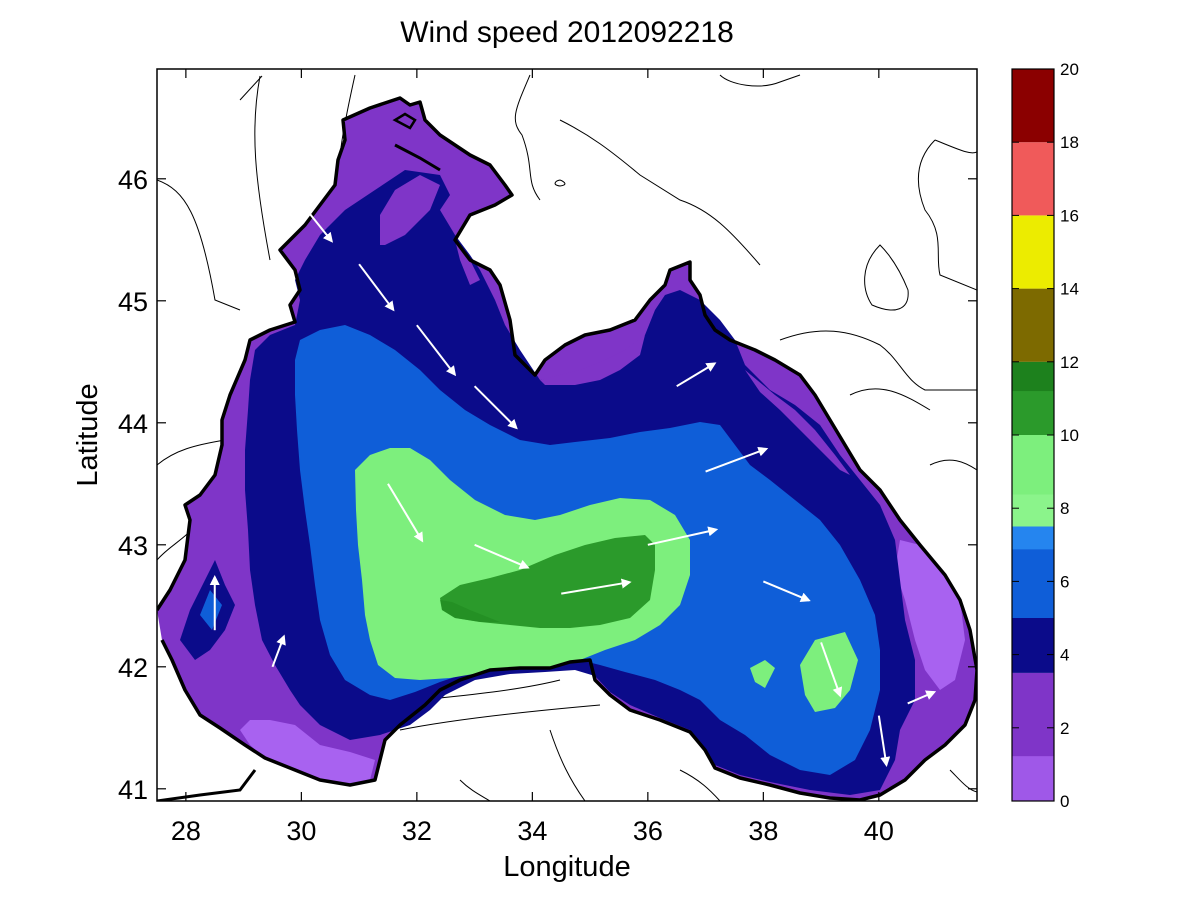 The height and width of the screenshot is (901, 1201). I want to click on colorbar-tick-label: 2, so click(1064, 728).